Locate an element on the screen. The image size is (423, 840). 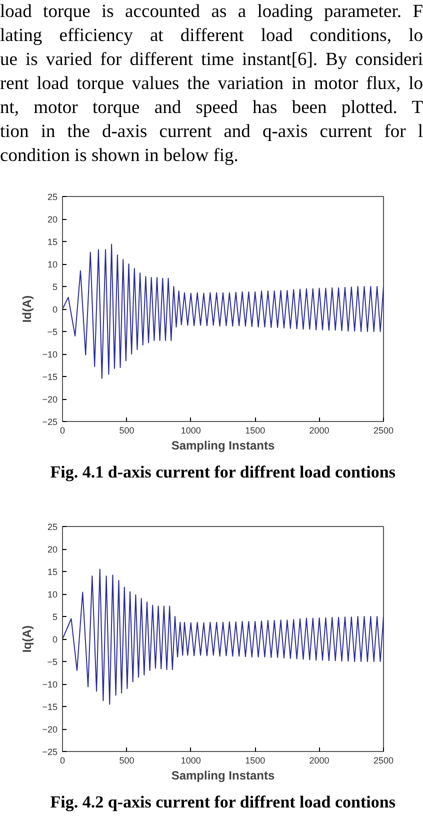
y-axis-title: Id(A) is located at coordinates (27, 309).